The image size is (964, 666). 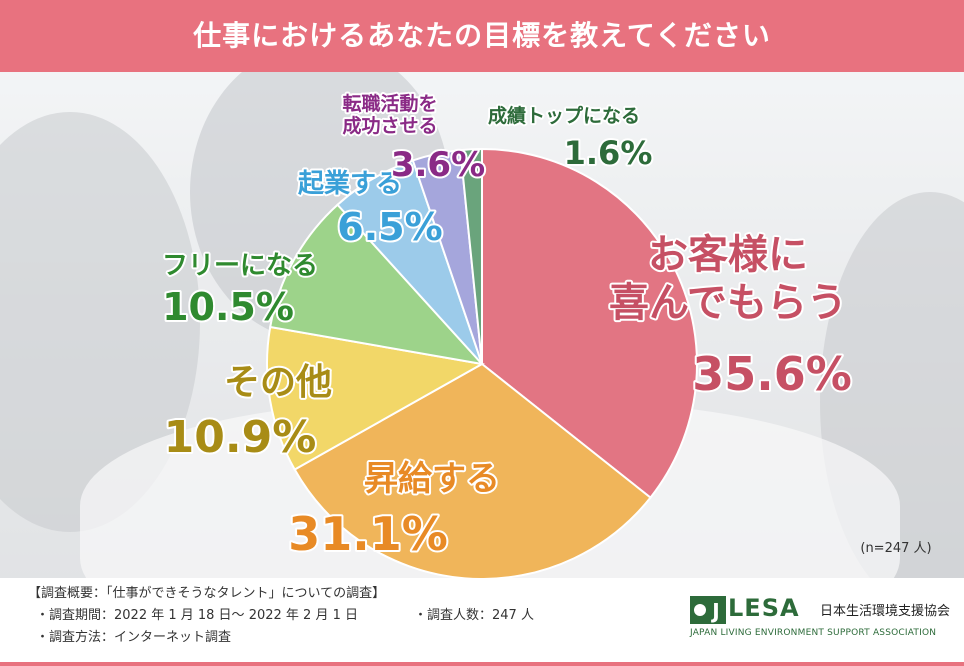 What do you see at coordinates (134, 637) in the screenshot?
I see `survey-method: ・調査方法：インターネット調査` at bounding box center [134, 637].